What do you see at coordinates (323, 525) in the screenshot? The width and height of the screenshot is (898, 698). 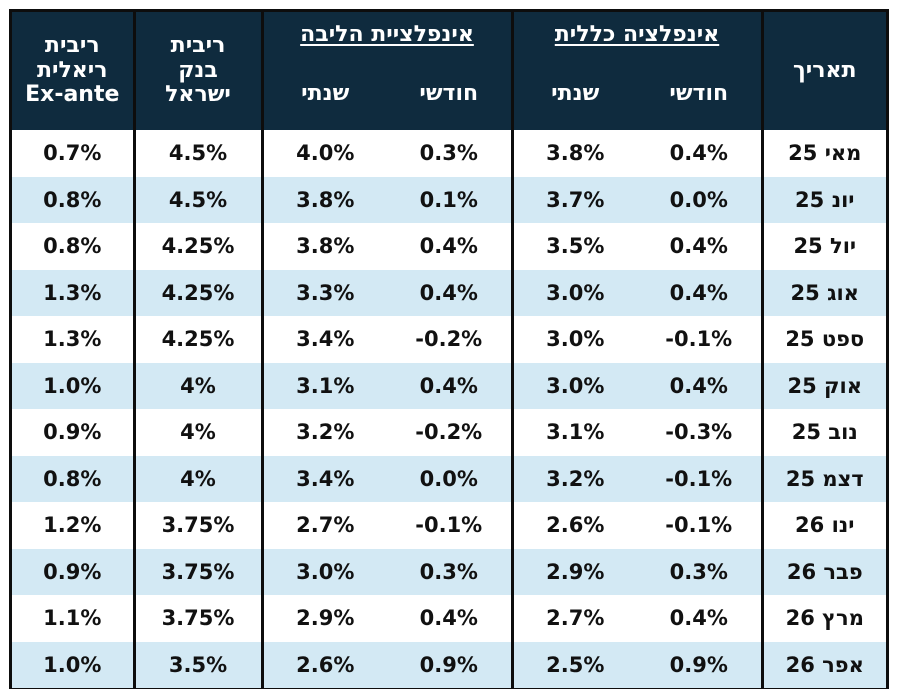 I see `core-annual-cell: 2.7%` at bounding box center [323, 525].